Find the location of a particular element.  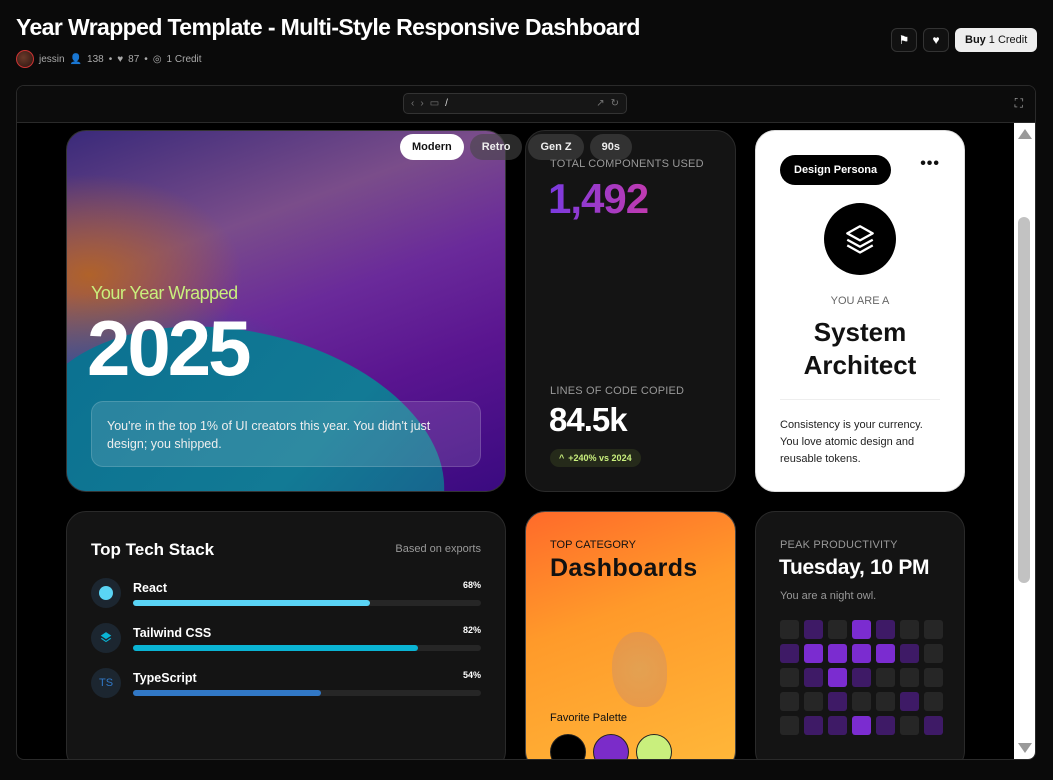

users-icon: 👤 is located at coordinates (76, 59).